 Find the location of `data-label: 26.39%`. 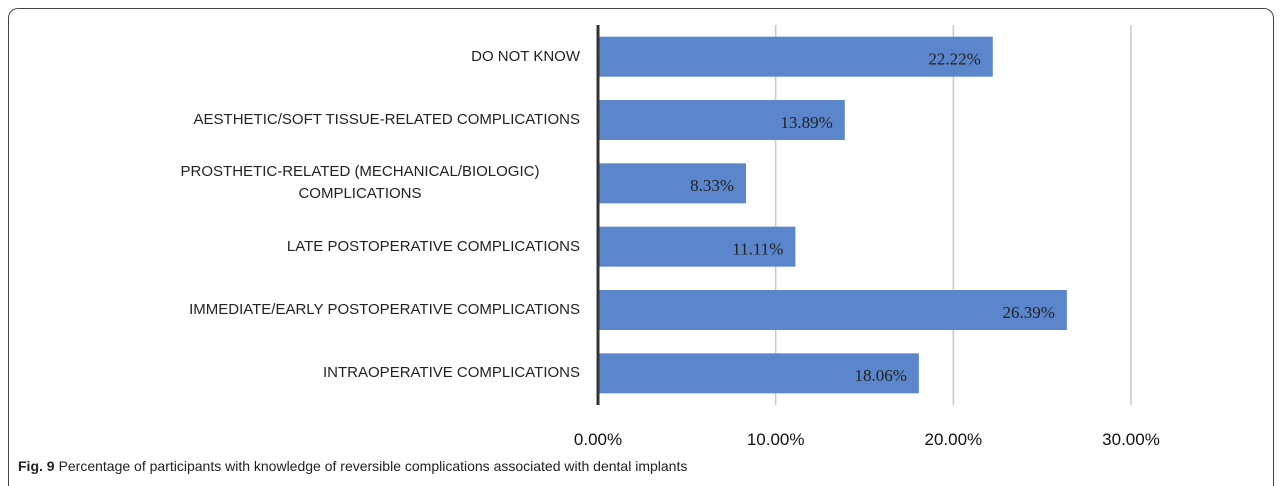

data-label: 26.39% is located at coordinates (1028, 312).